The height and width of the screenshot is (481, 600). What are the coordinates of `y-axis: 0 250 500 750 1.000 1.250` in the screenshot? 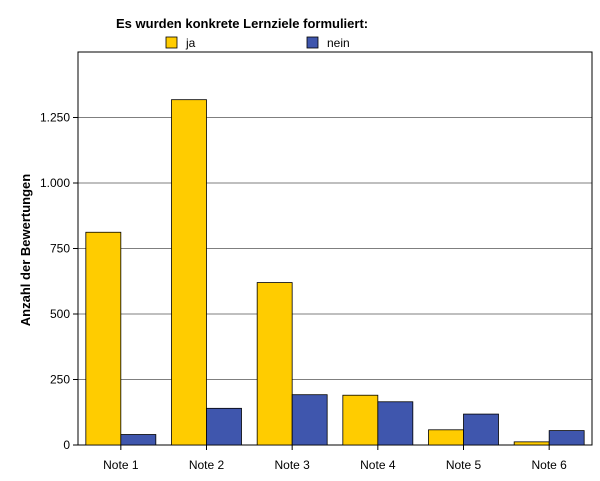 It's located at (59, 281).